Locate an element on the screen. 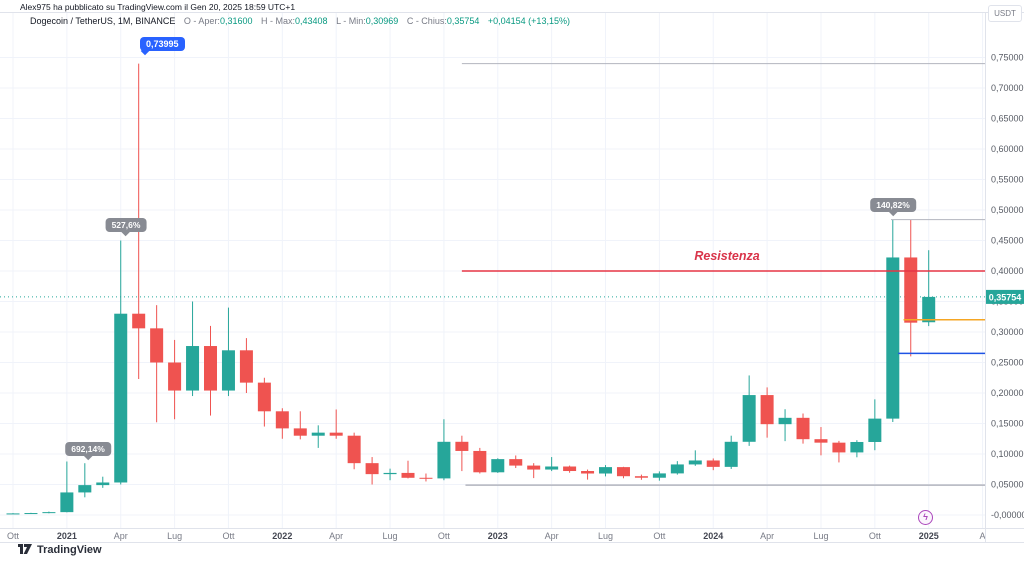 Image resolution: width=1024 pixels, height=564 pixels. price-tick-label: 0,50000 is located at coordinates (1007, 210).